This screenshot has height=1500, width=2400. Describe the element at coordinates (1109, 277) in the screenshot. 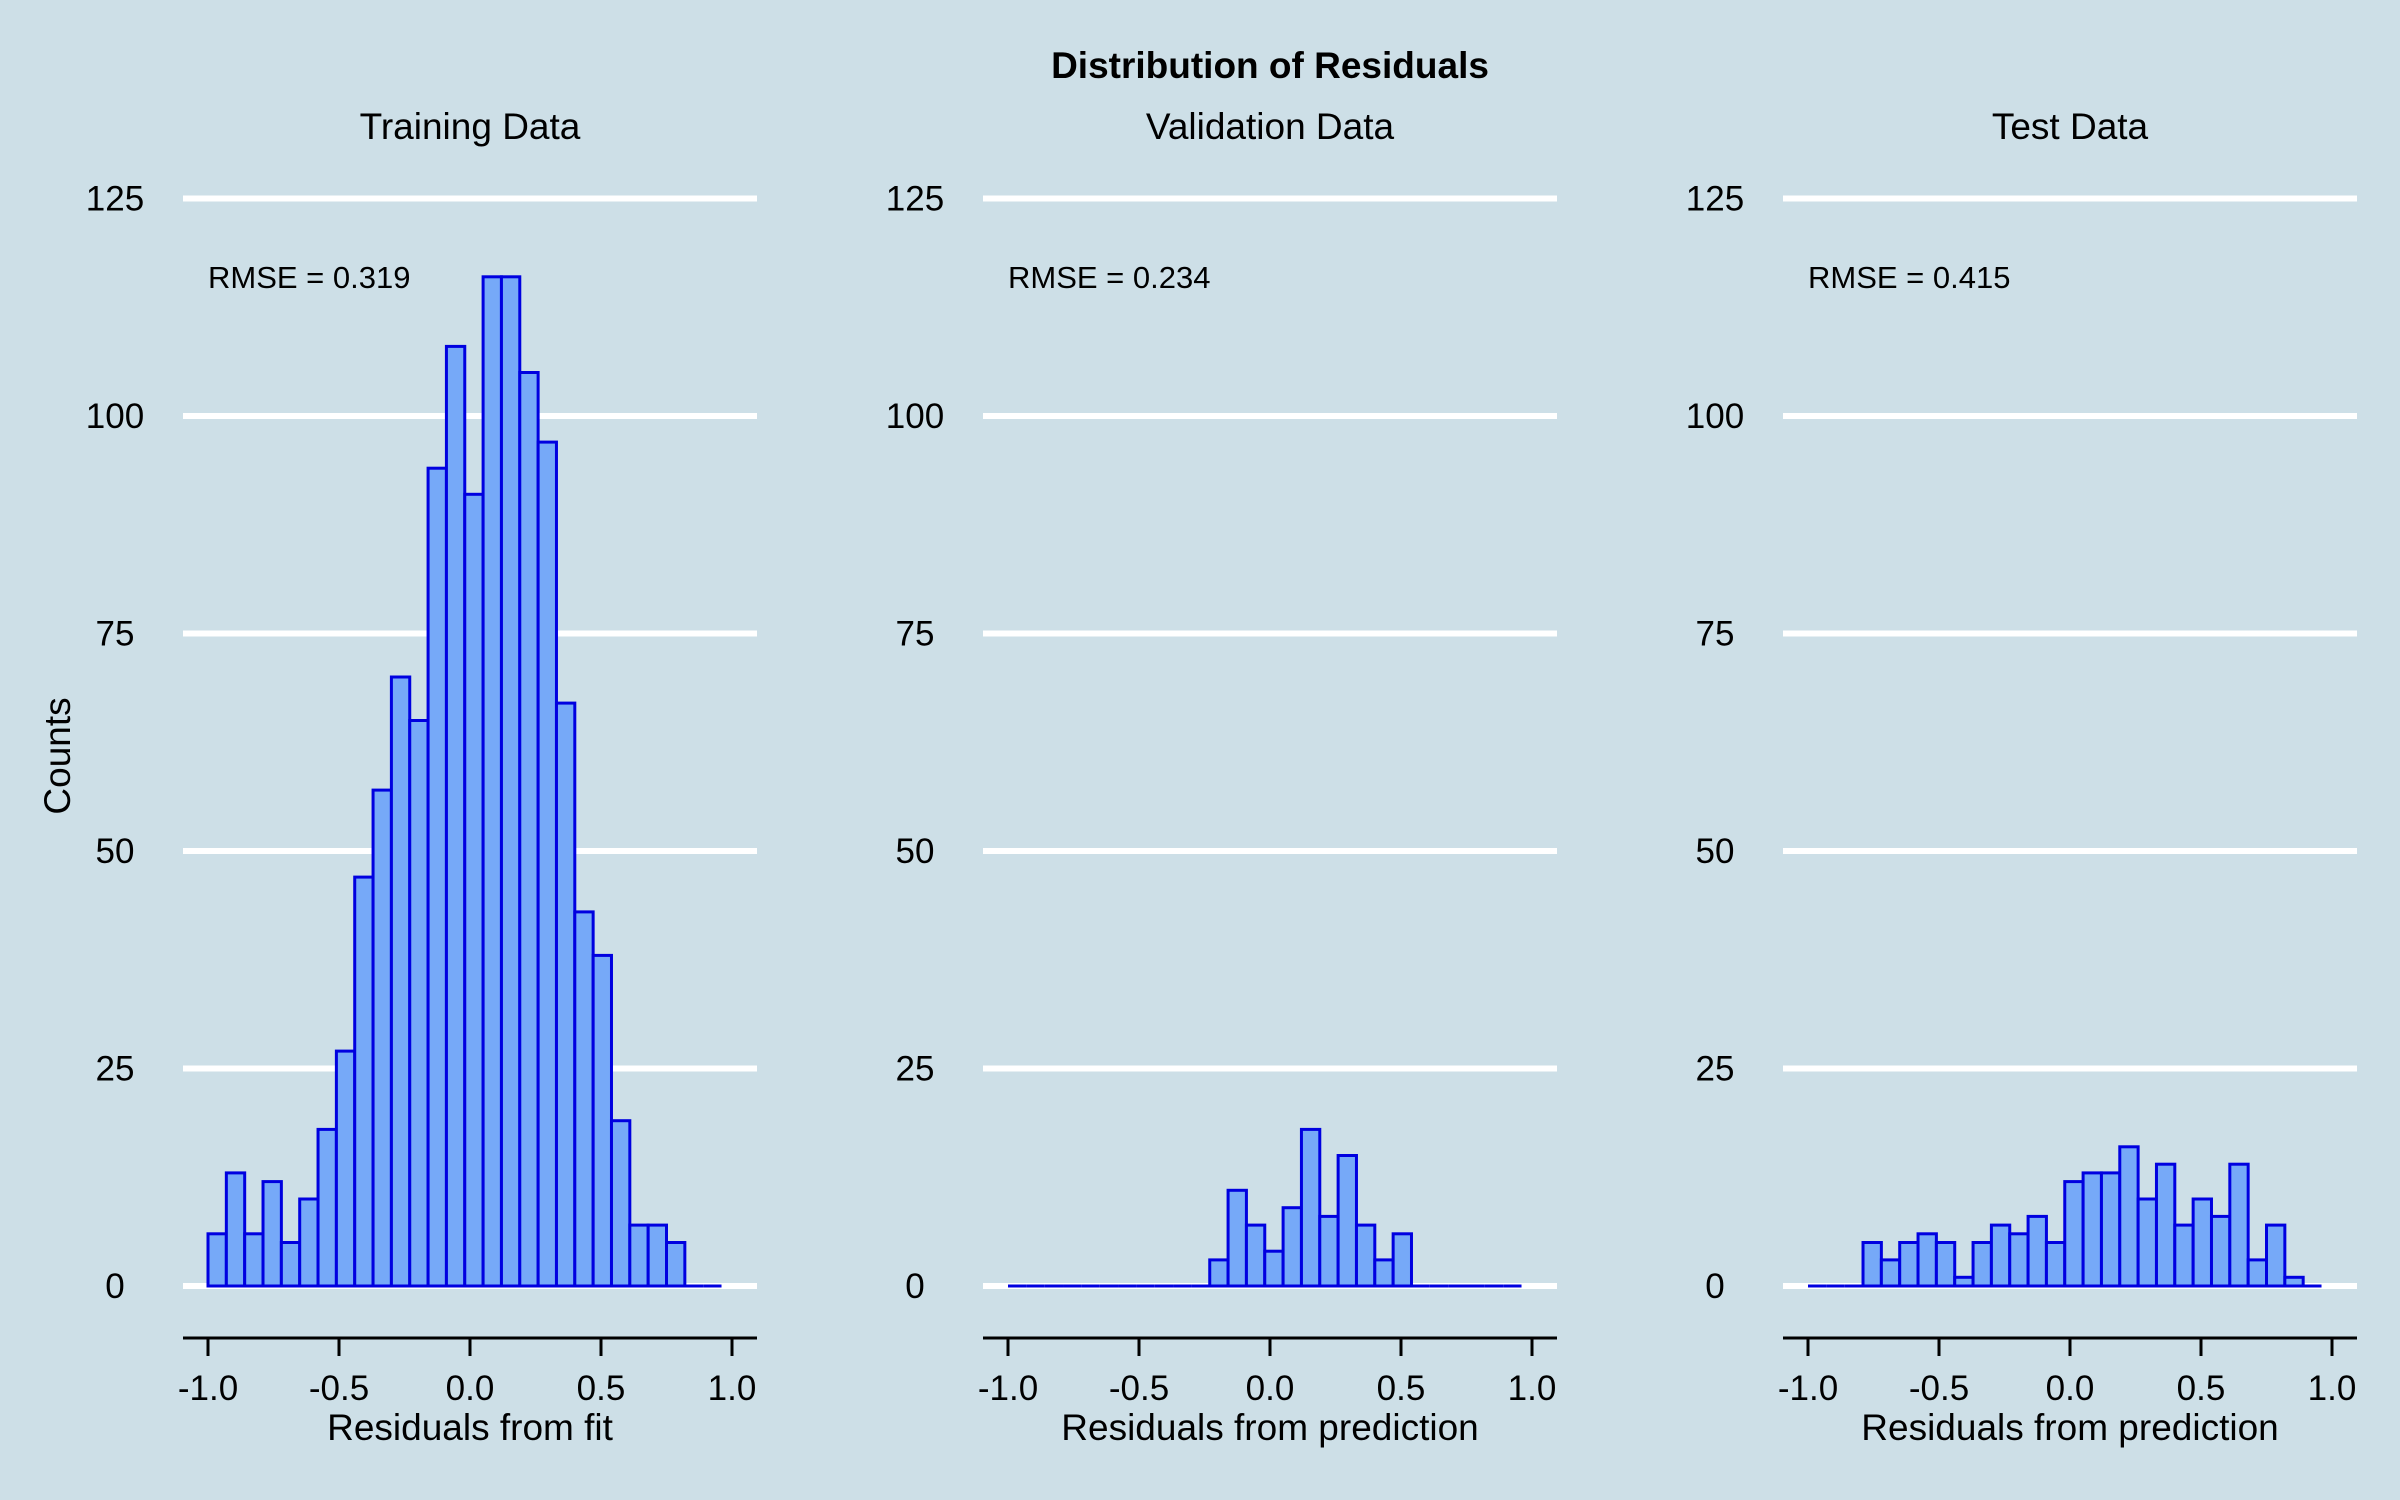

I see `rmse-annotation: RMSE = 0.234` at that location.